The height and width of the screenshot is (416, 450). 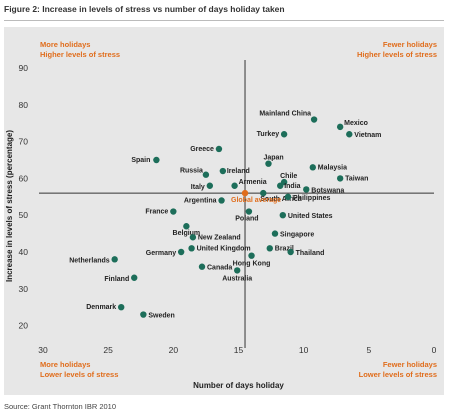 What do you see at coordinates (256, 200) in the screenshot?
I see `average-label: Global average` at bounding box center [256, 200].